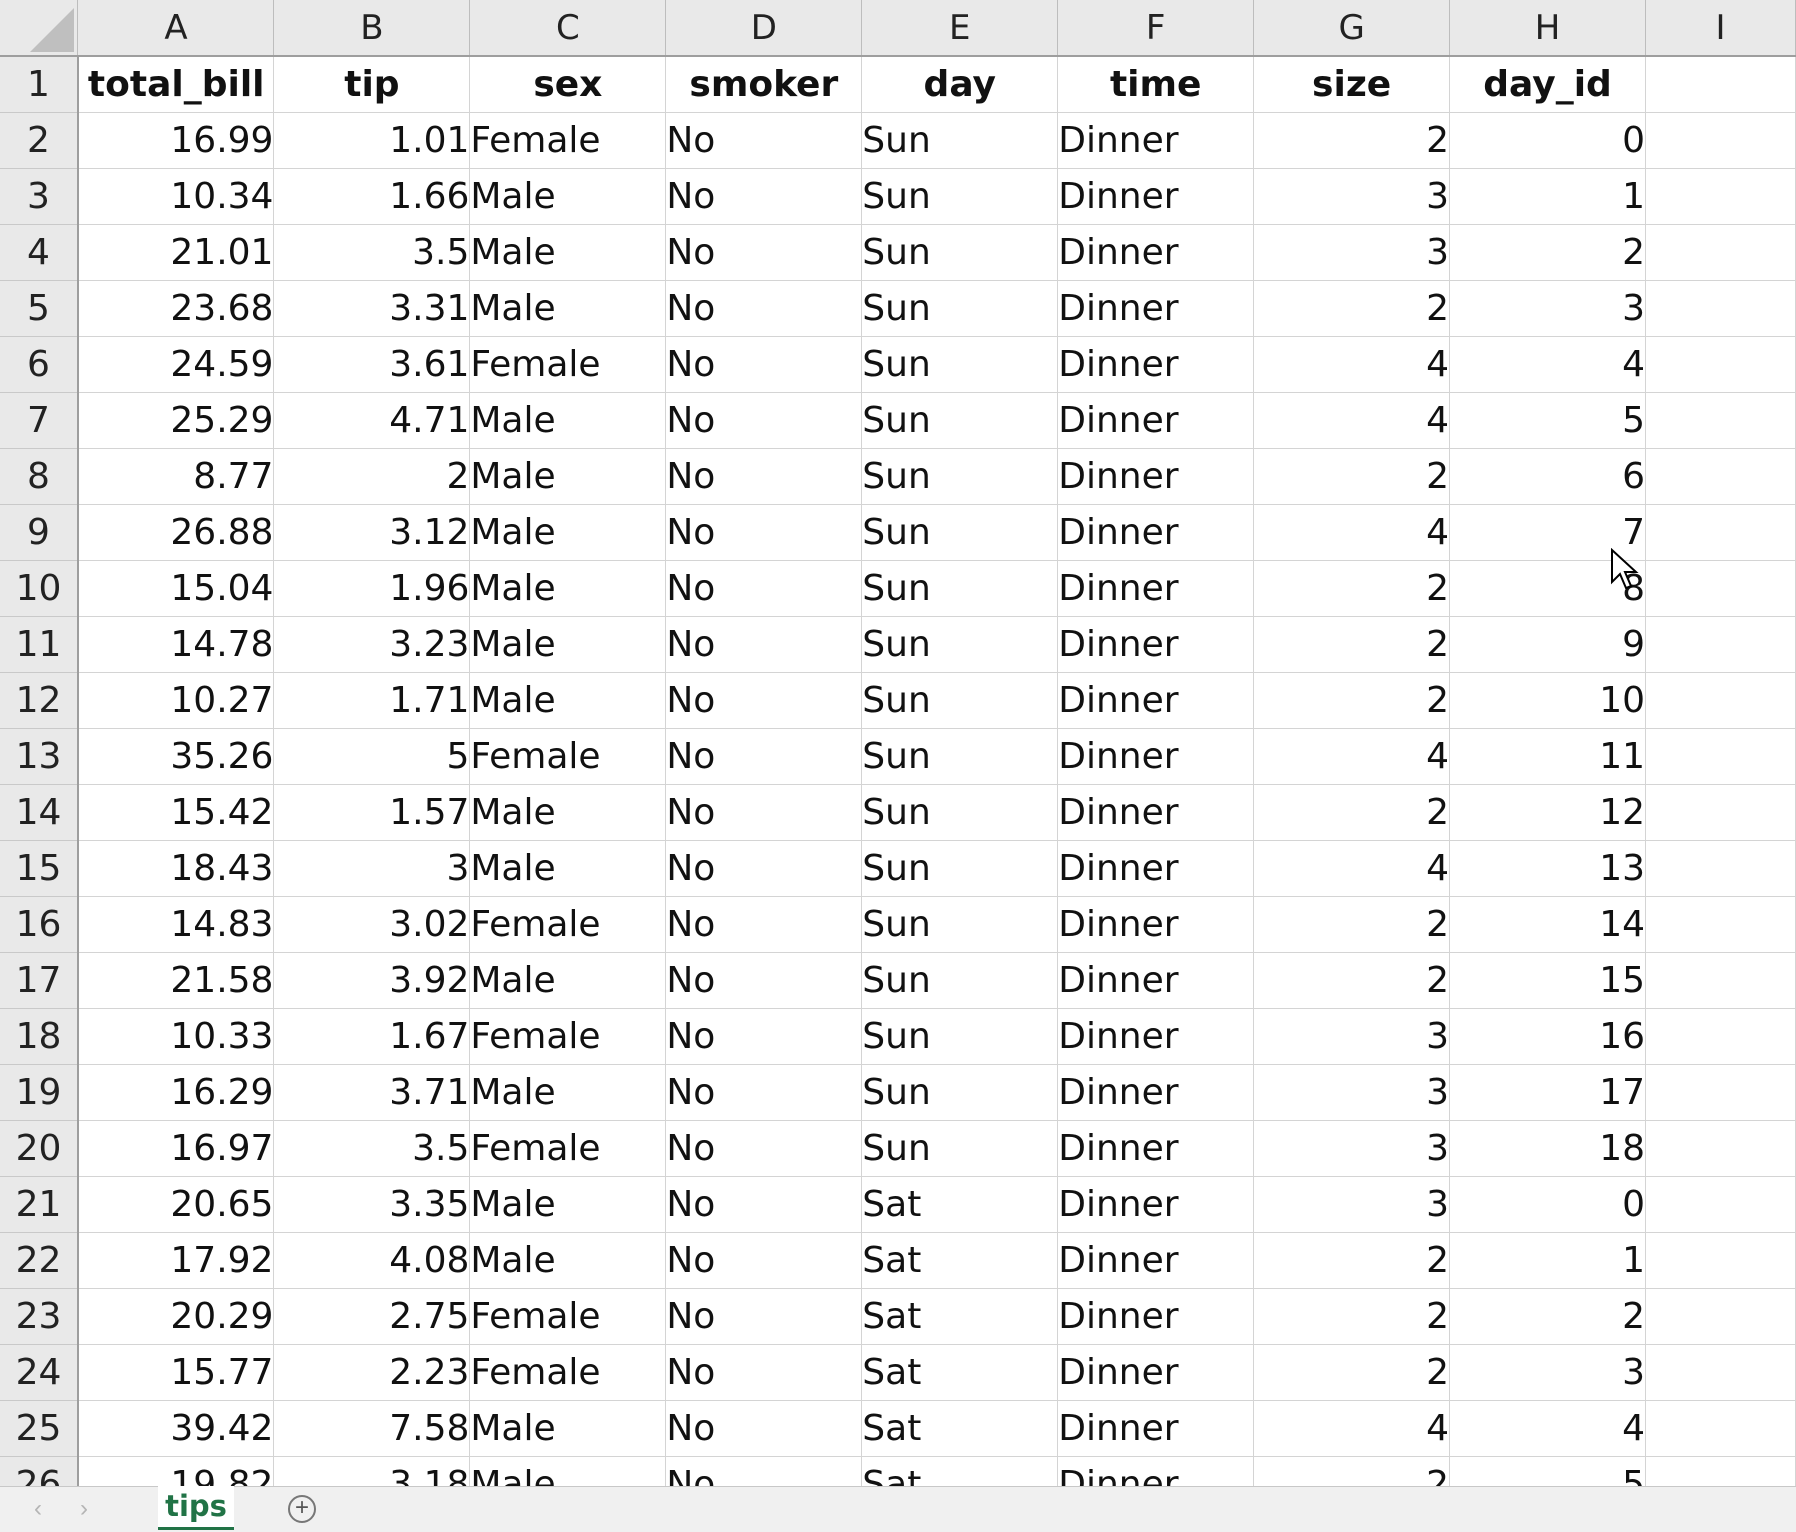 The width and height of the screenshot is (1796, 1532). What do you see at coordinates (1548, 1092) in the screenshot?
I see `cell: 17` at bounding box center [1548, 1092].